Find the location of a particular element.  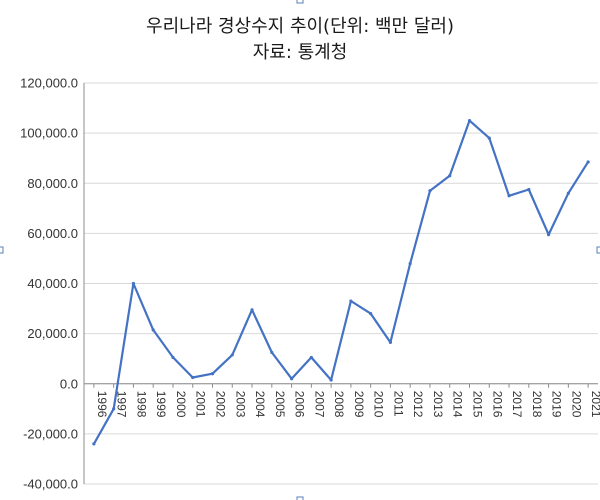

x-tick-label: 1997 is located at coordinates (122, 404).